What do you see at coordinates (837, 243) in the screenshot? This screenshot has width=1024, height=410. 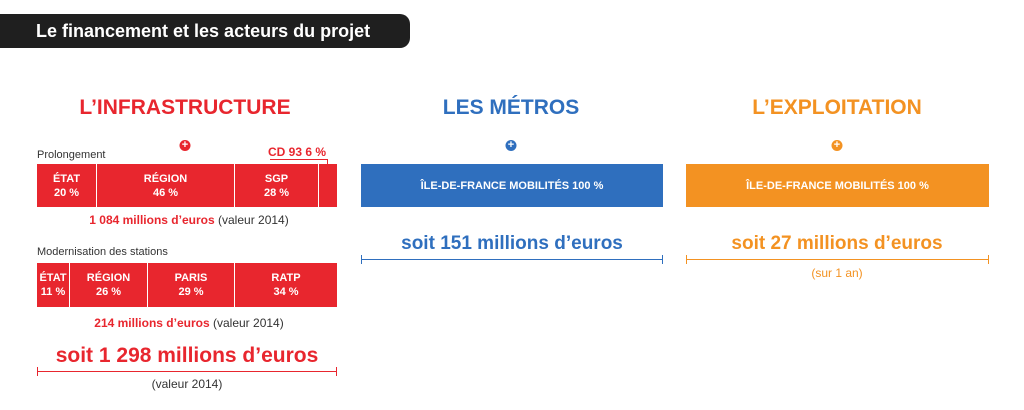 I see `exploitation-total: soit 27 millions d’euros` at bounding box center [837, 243].